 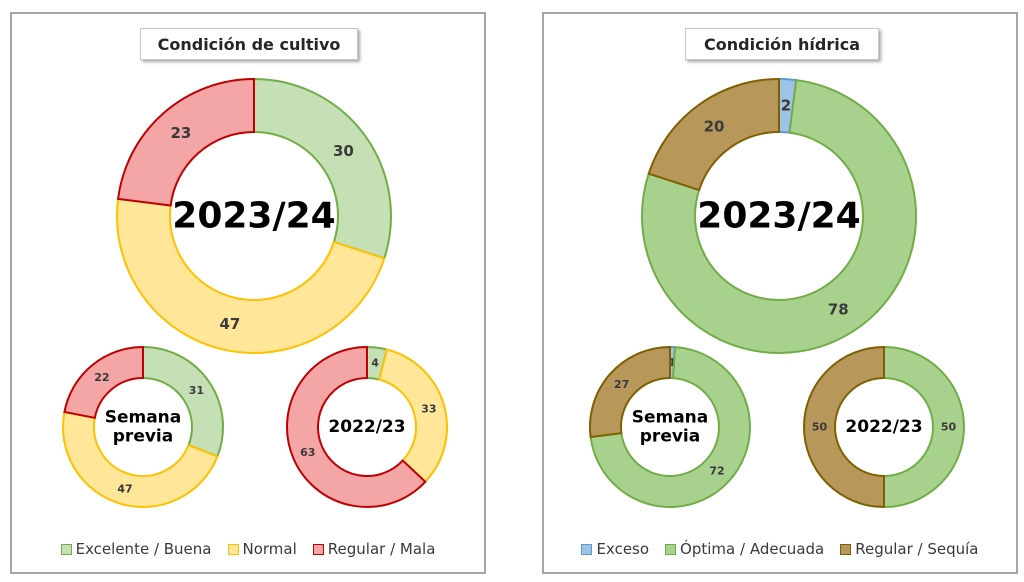 I want to click on legend-swatch-optima, so click(x=671, y=549).